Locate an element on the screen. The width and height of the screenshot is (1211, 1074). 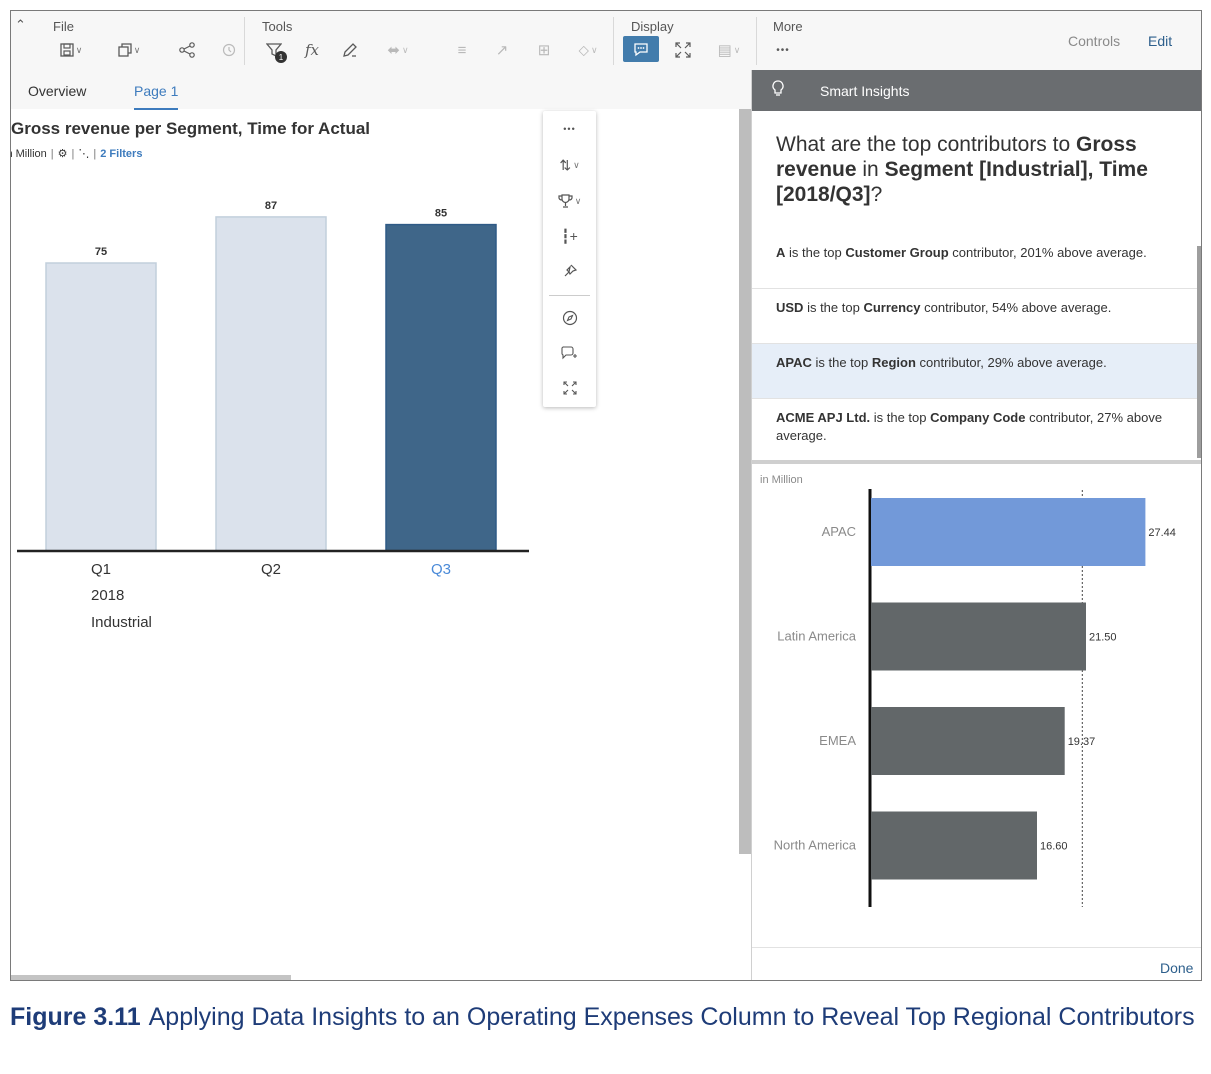
category-label: North America is located at coordinates (815, 845).